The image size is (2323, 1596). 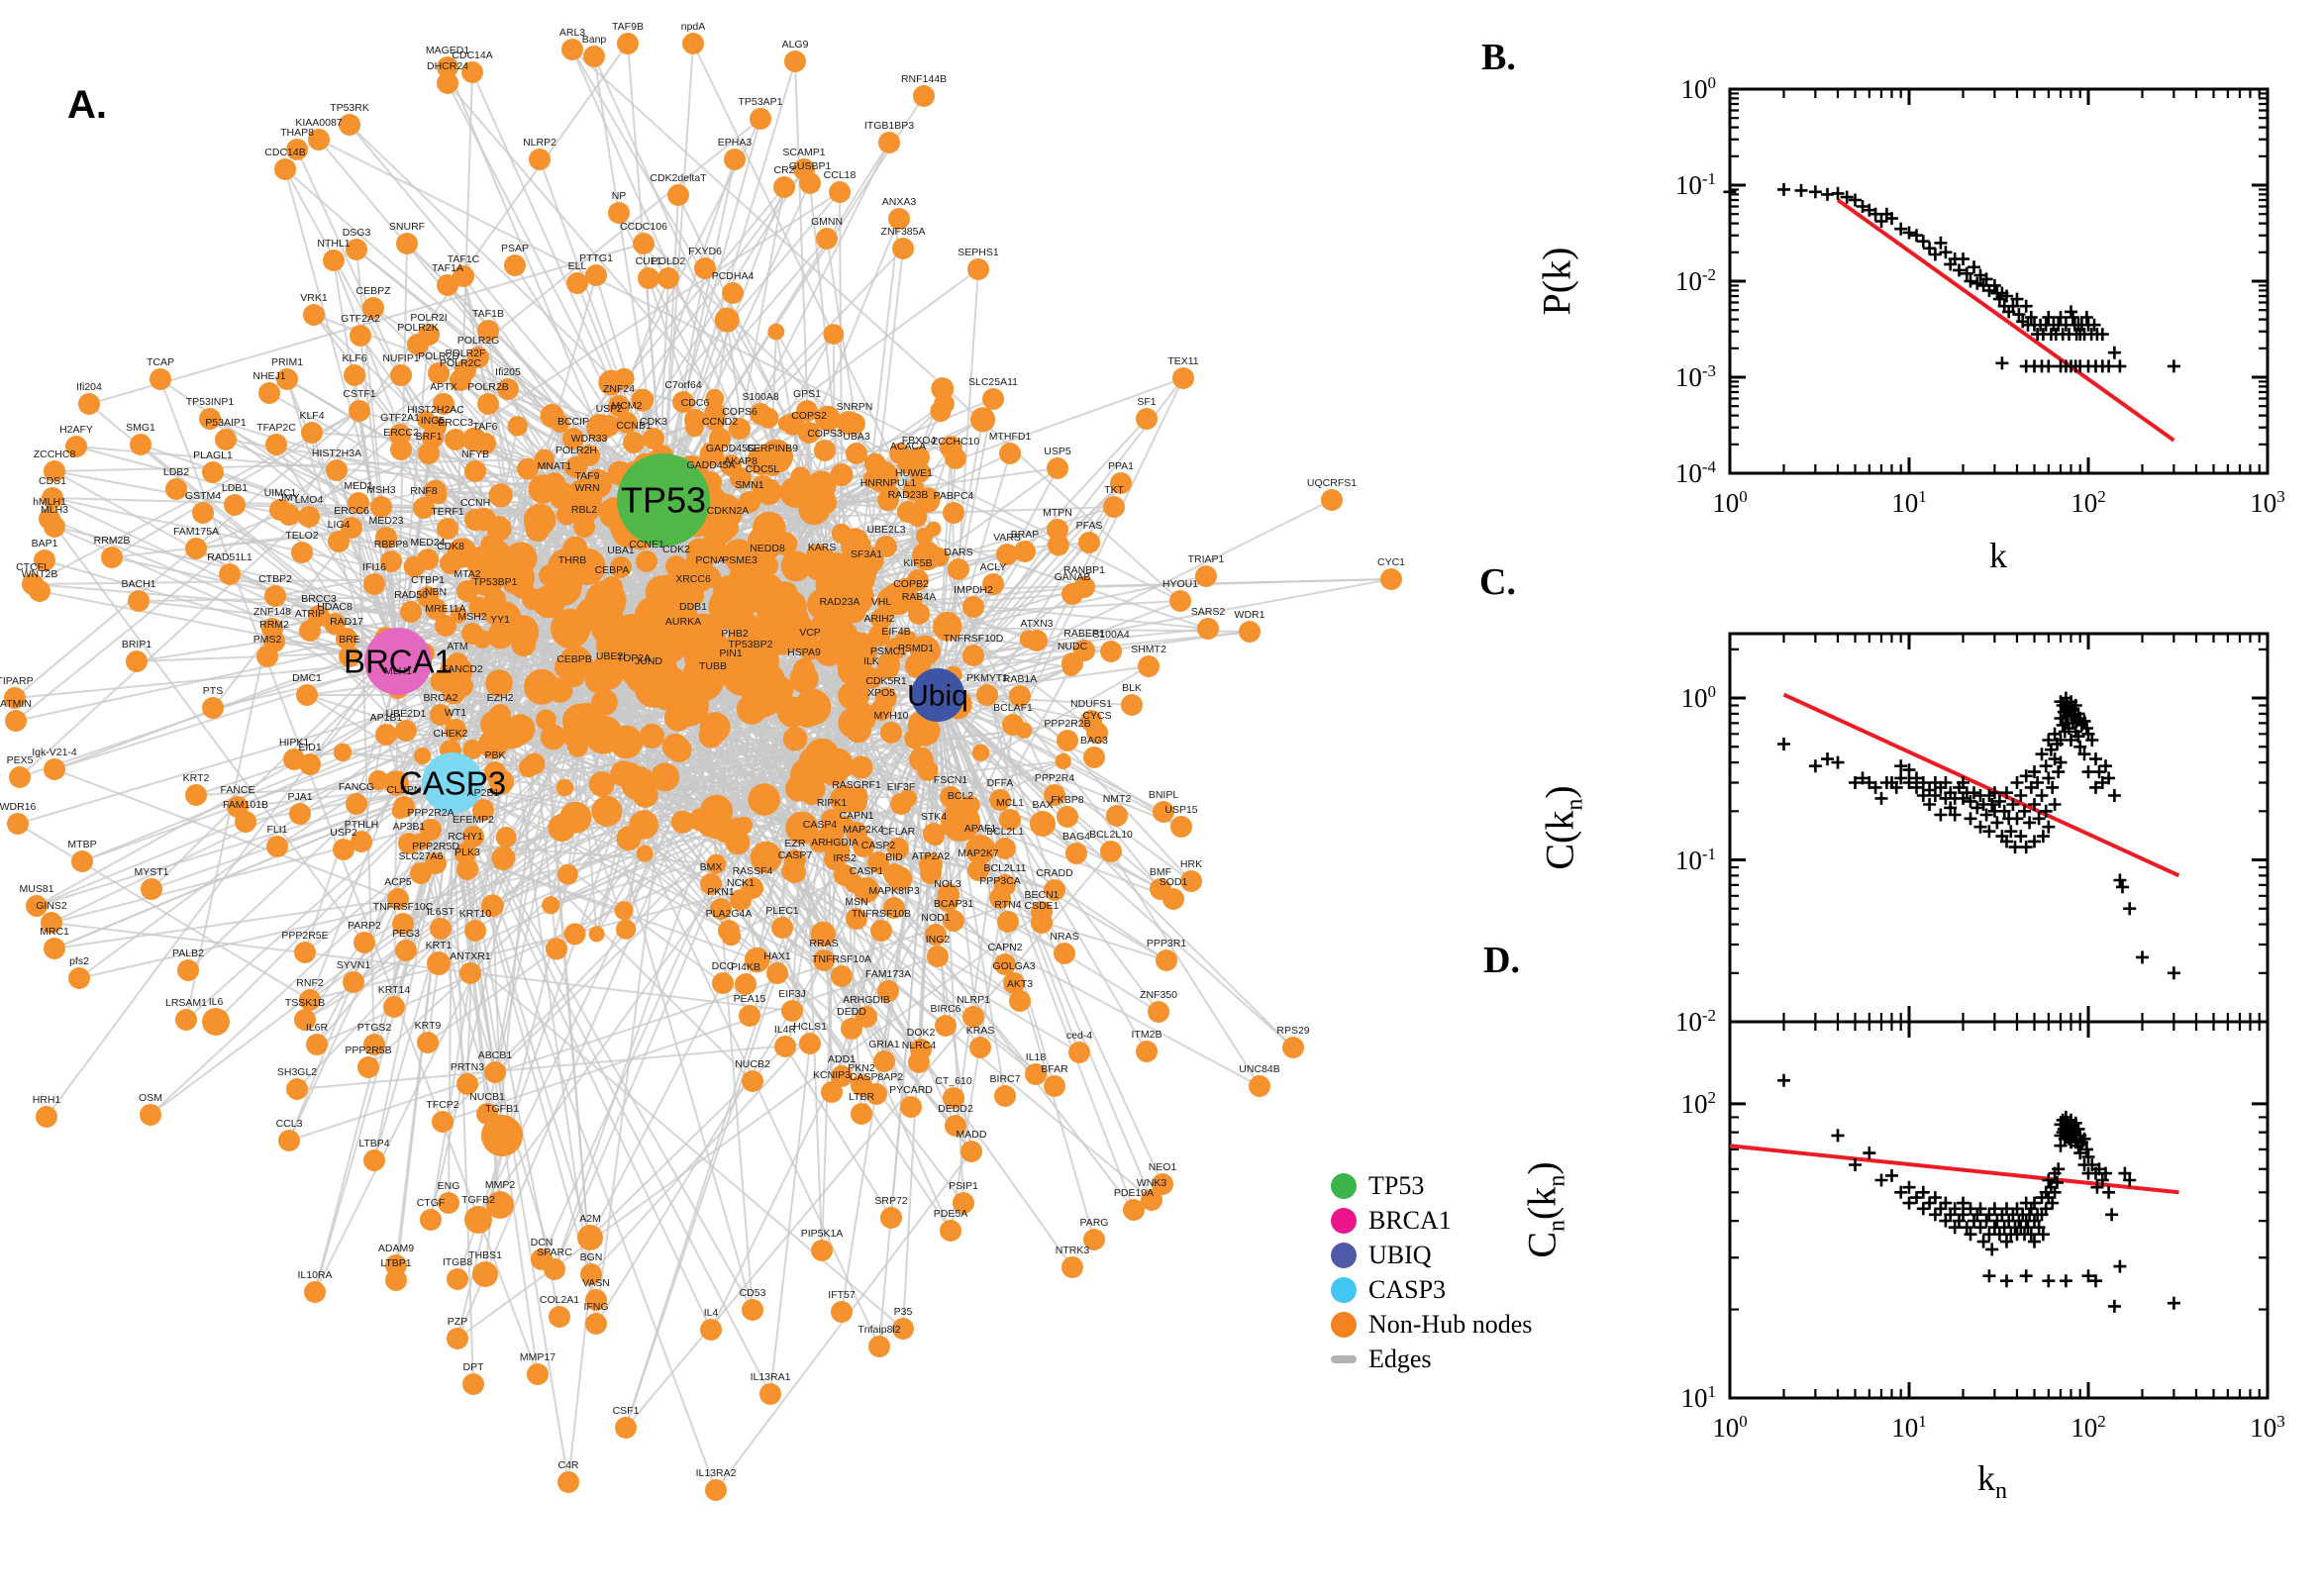 What do you see at coordinates (889, 483) in the screenshot?
I see `network-node-label: HNRNPUL1` at bounding box center [889, 483].